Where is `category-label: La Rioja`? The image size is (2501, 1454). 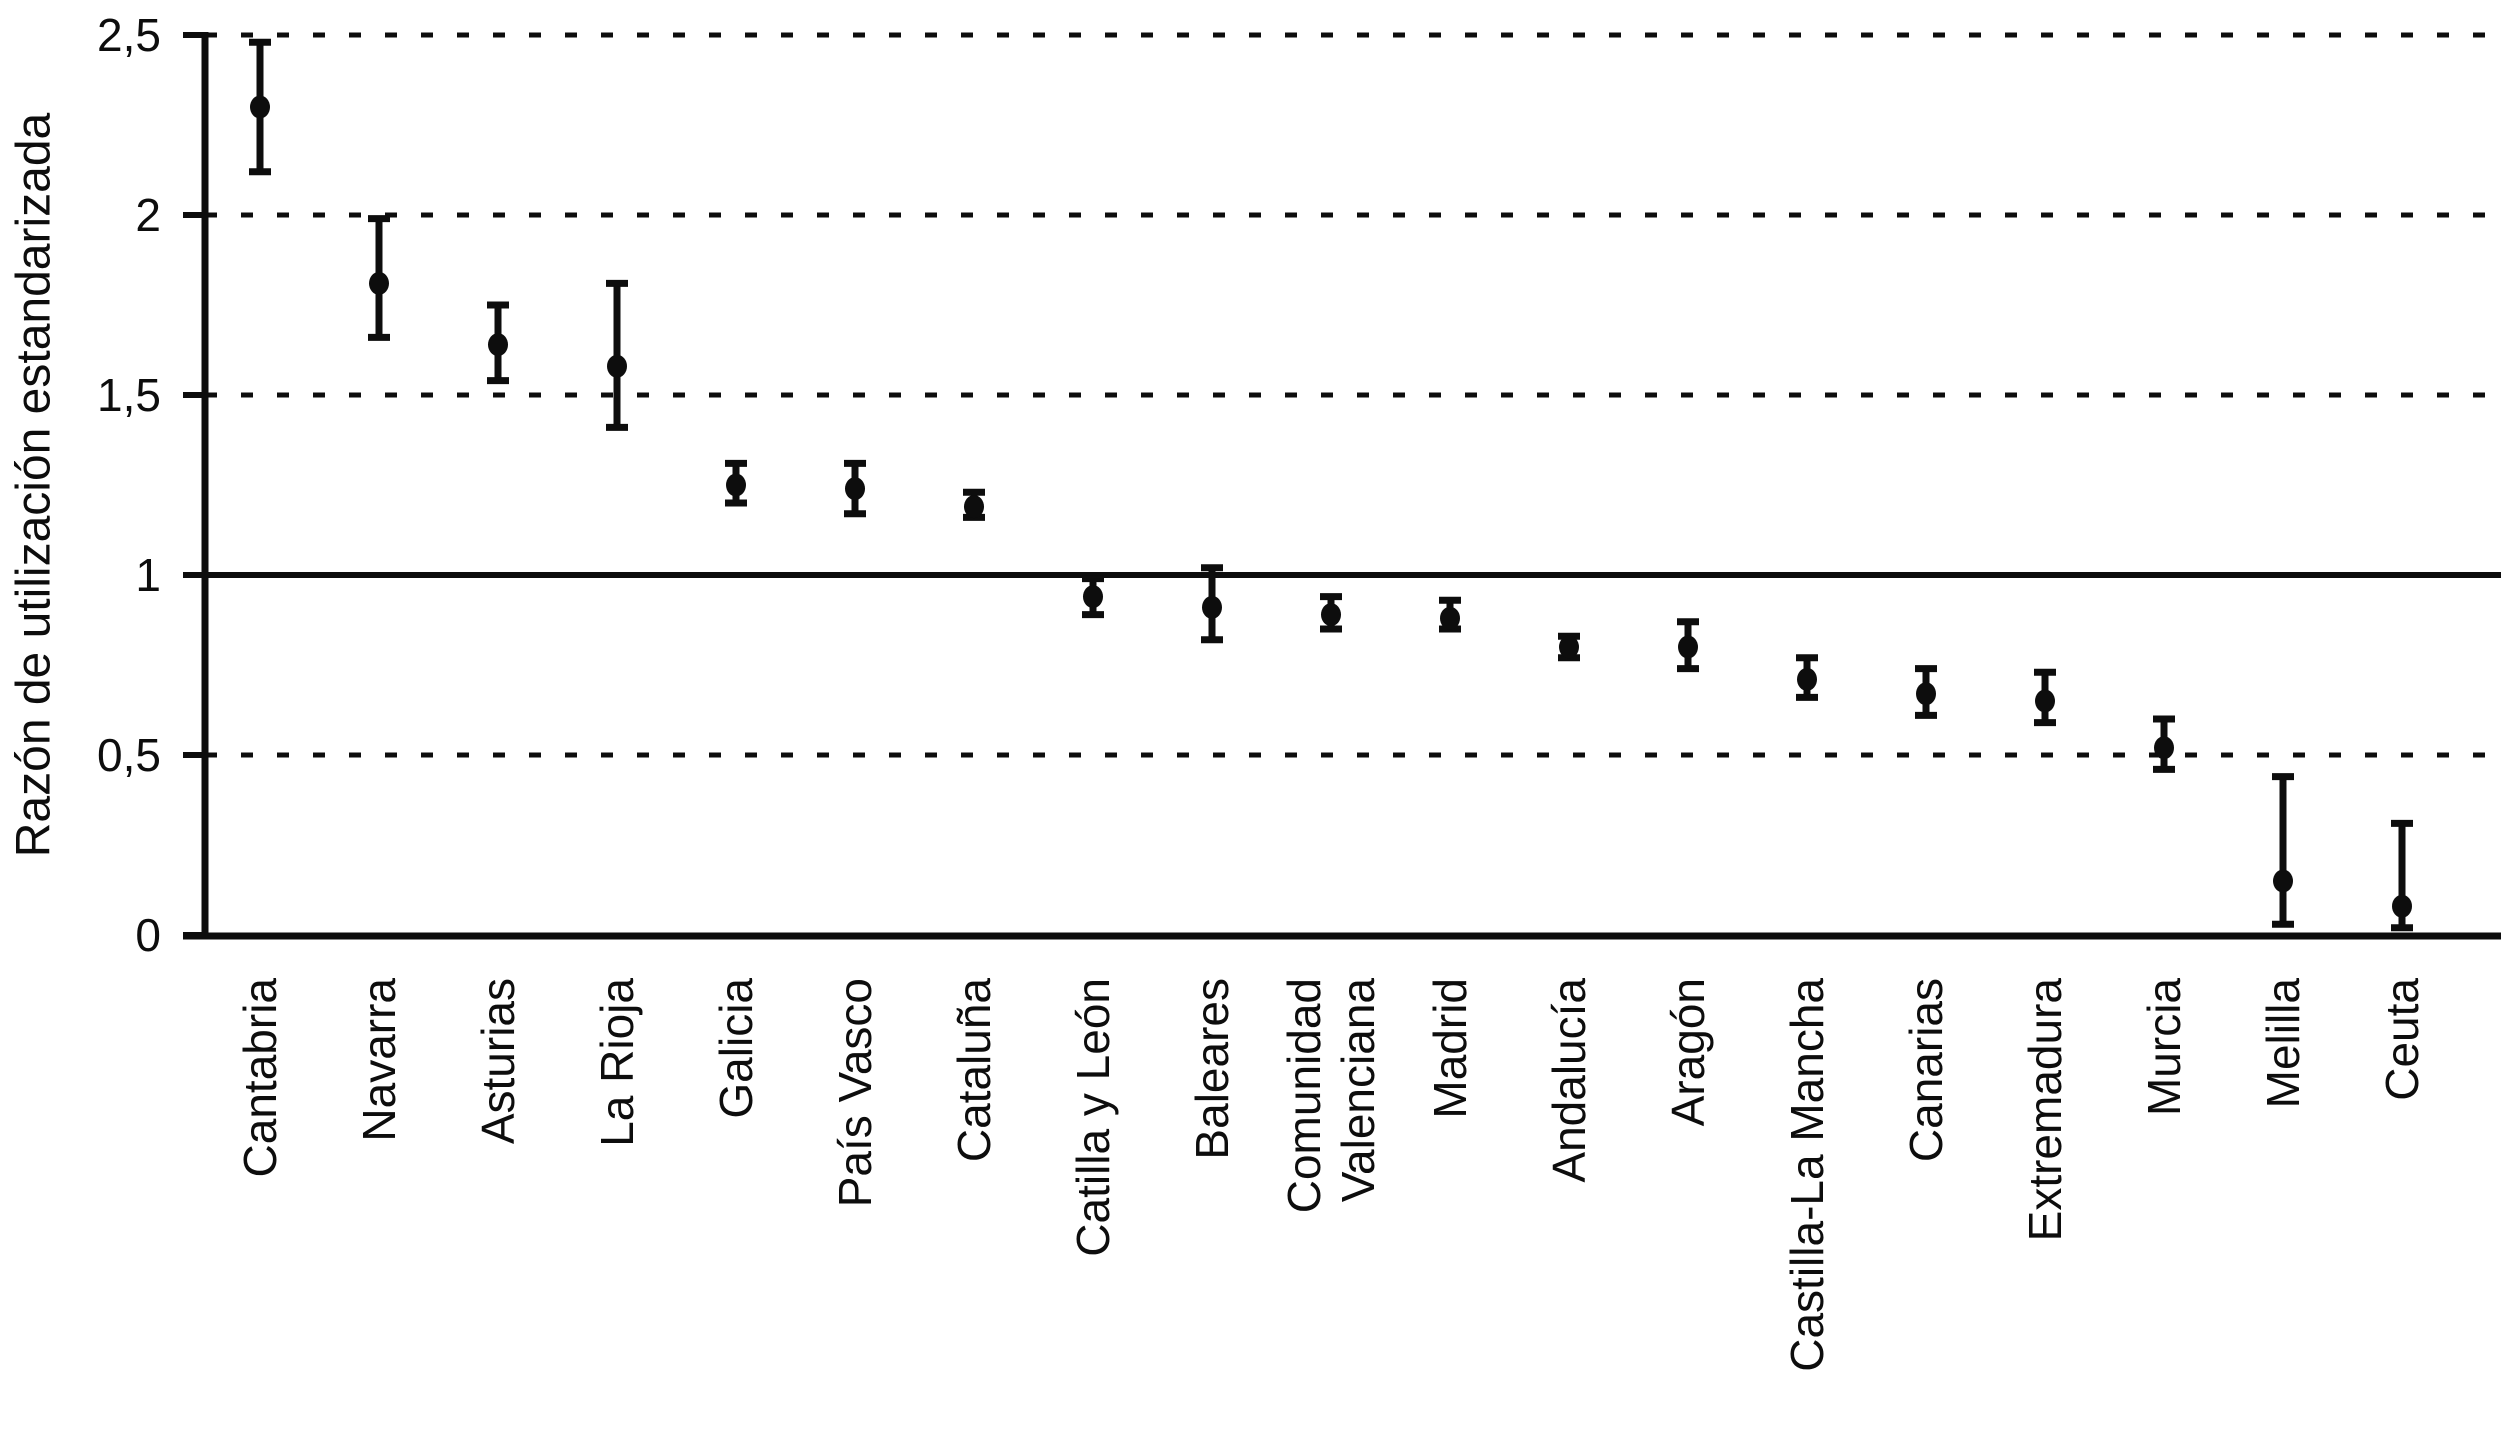
category-label: La Rioja is located at coordinates (617, 1062).